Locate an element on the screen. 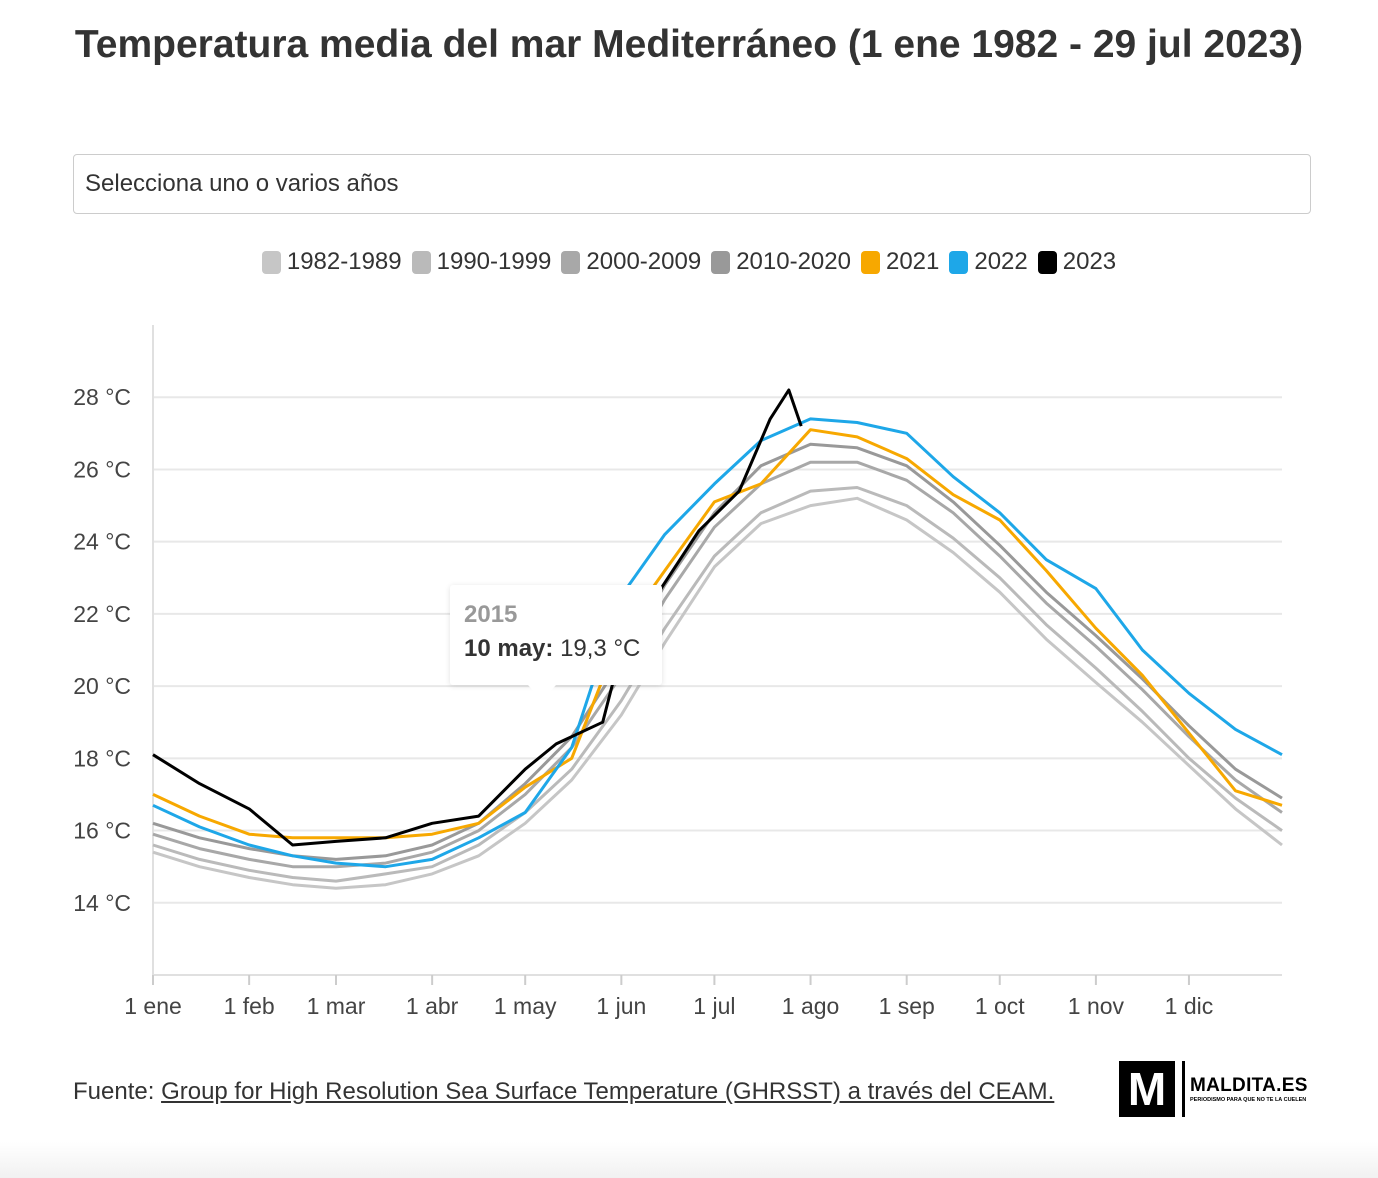 The image size is (1378, 1178). legend-item: 1982-1989 is located at coordinates (331, 262).